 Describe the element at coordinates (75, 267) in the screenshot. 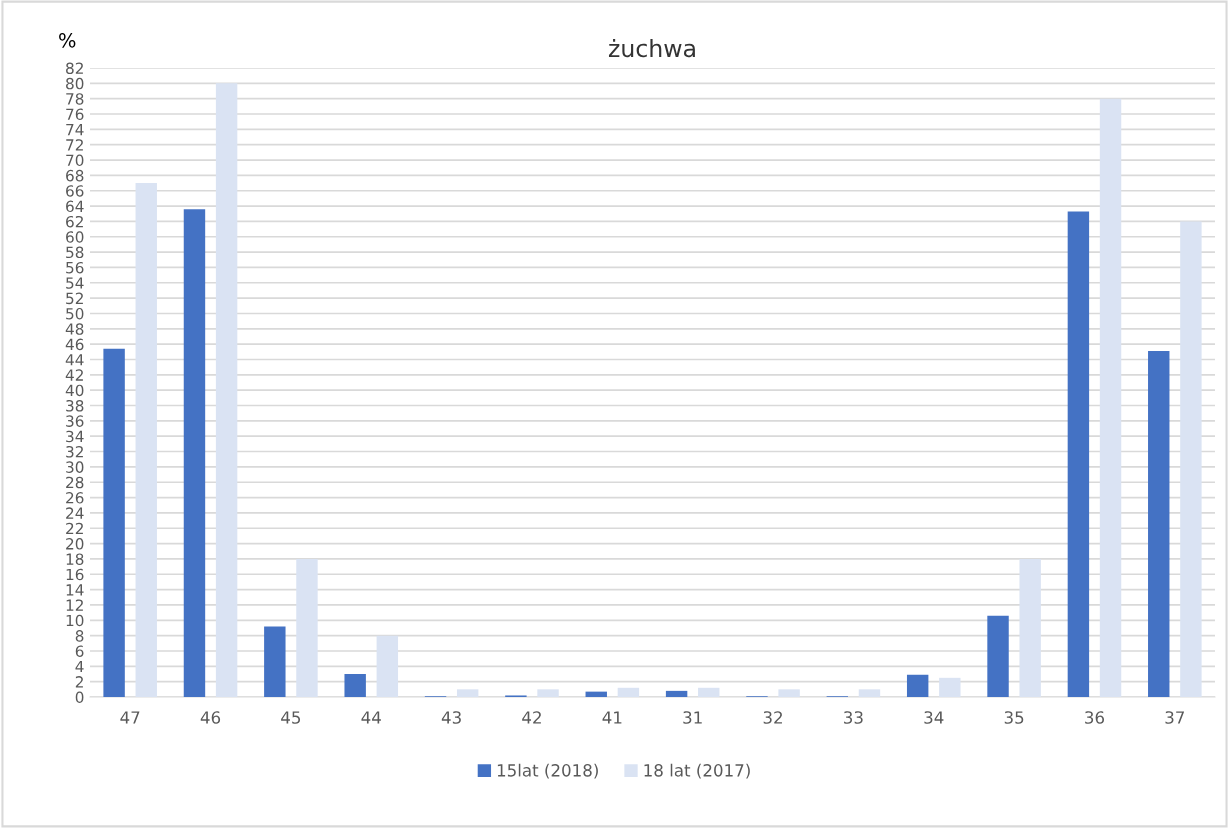

I see `y-tick-label: 56` at that location.